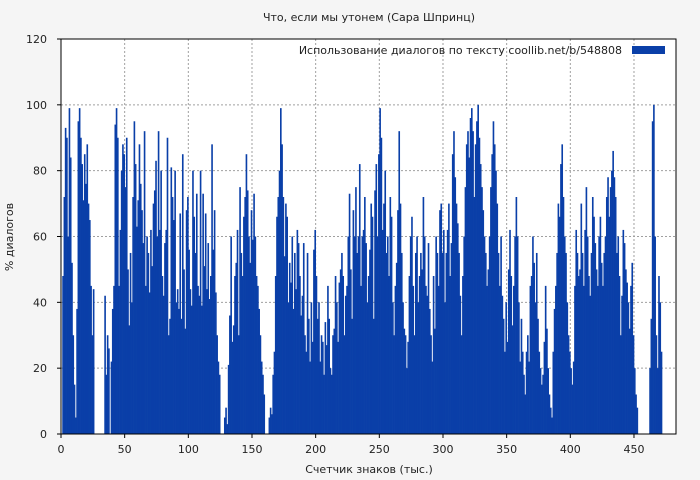 This screenshot has width=700, height=480. What do you see at coordinates (40, 237) in the screenshot?
I see `y-tick-label: 60` at bounding box center [40, 237].